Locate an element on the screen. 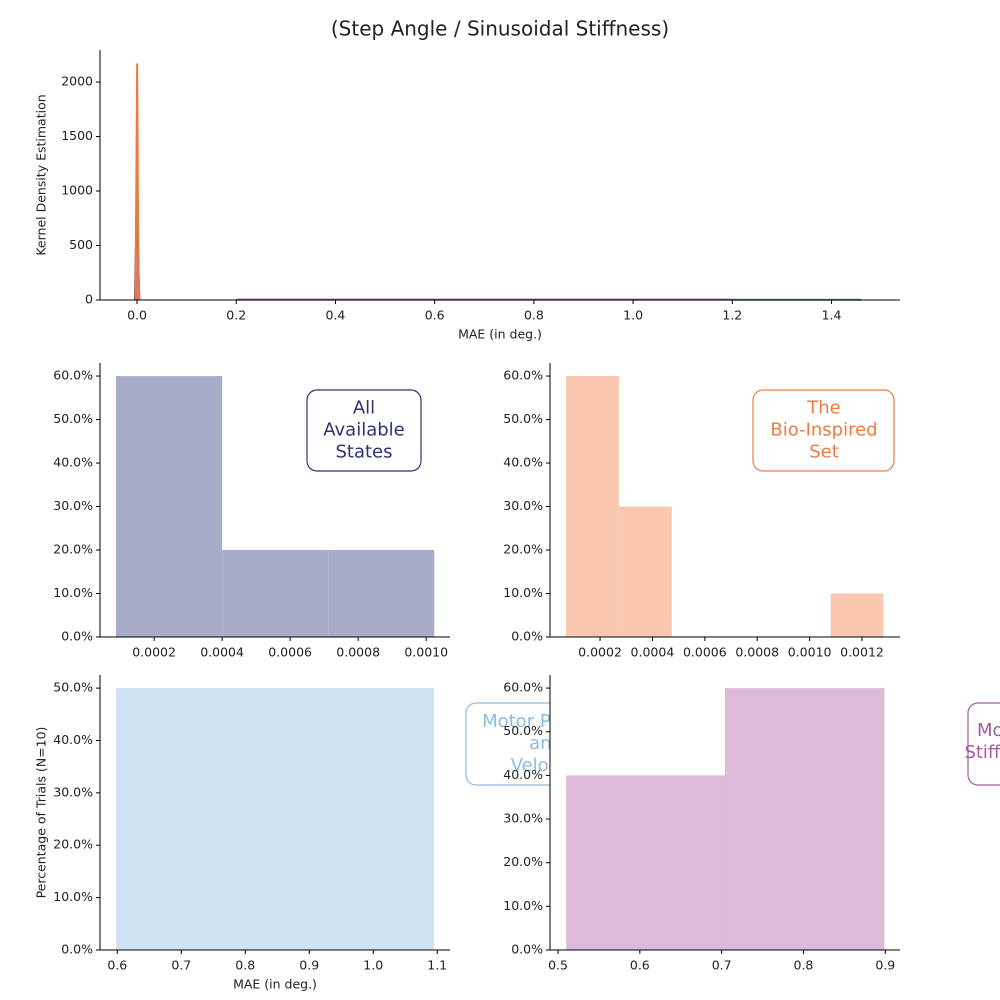 Image resolution: width=1000 pixels, height=1000 pixels. annotation-text: Bio-Inspired is located at coordinates (823, 430).